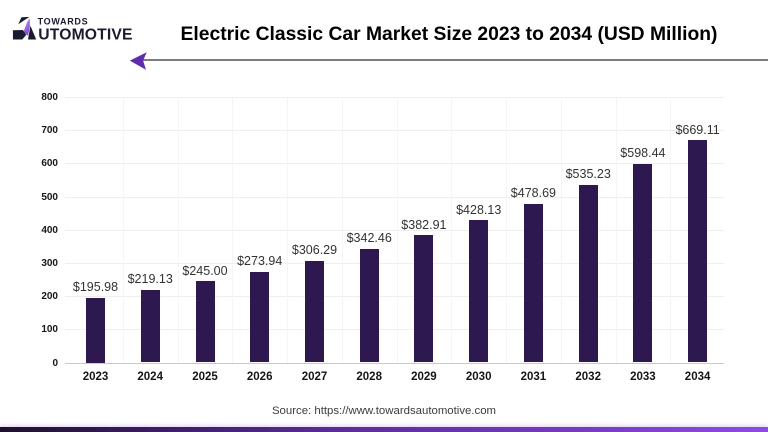 This screenshot has width=768, height=432. What do you see at coordinates (63, 22) in the screenshot?
I see `svg-text: TOWARDS` at bounding box center [63, 22].